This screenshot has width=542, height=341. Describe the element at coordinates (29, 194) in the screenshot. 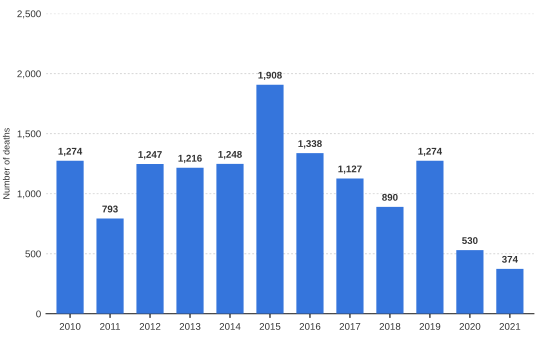

I see `y-tick-label: 1,000` at that location.